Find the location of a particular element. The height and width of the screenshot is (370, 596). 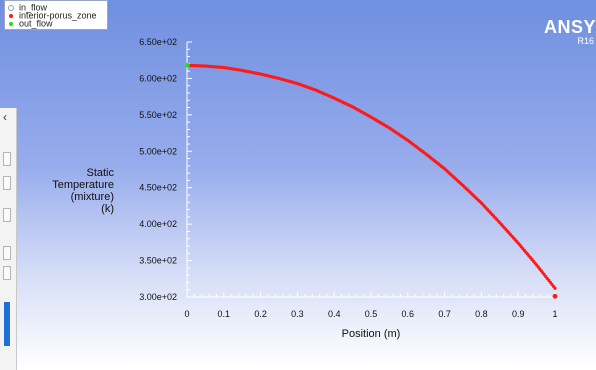

ansys-logo: ANSY R16 is located at coordinates (570, 32).